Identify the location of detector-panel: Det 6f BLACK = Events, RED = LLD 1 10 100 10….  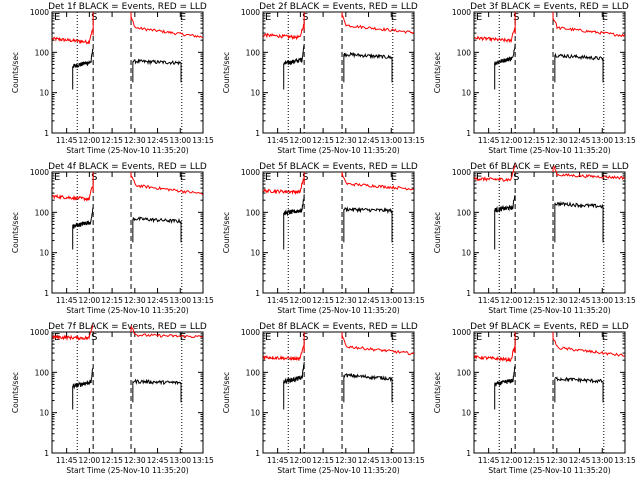
(534, 238).